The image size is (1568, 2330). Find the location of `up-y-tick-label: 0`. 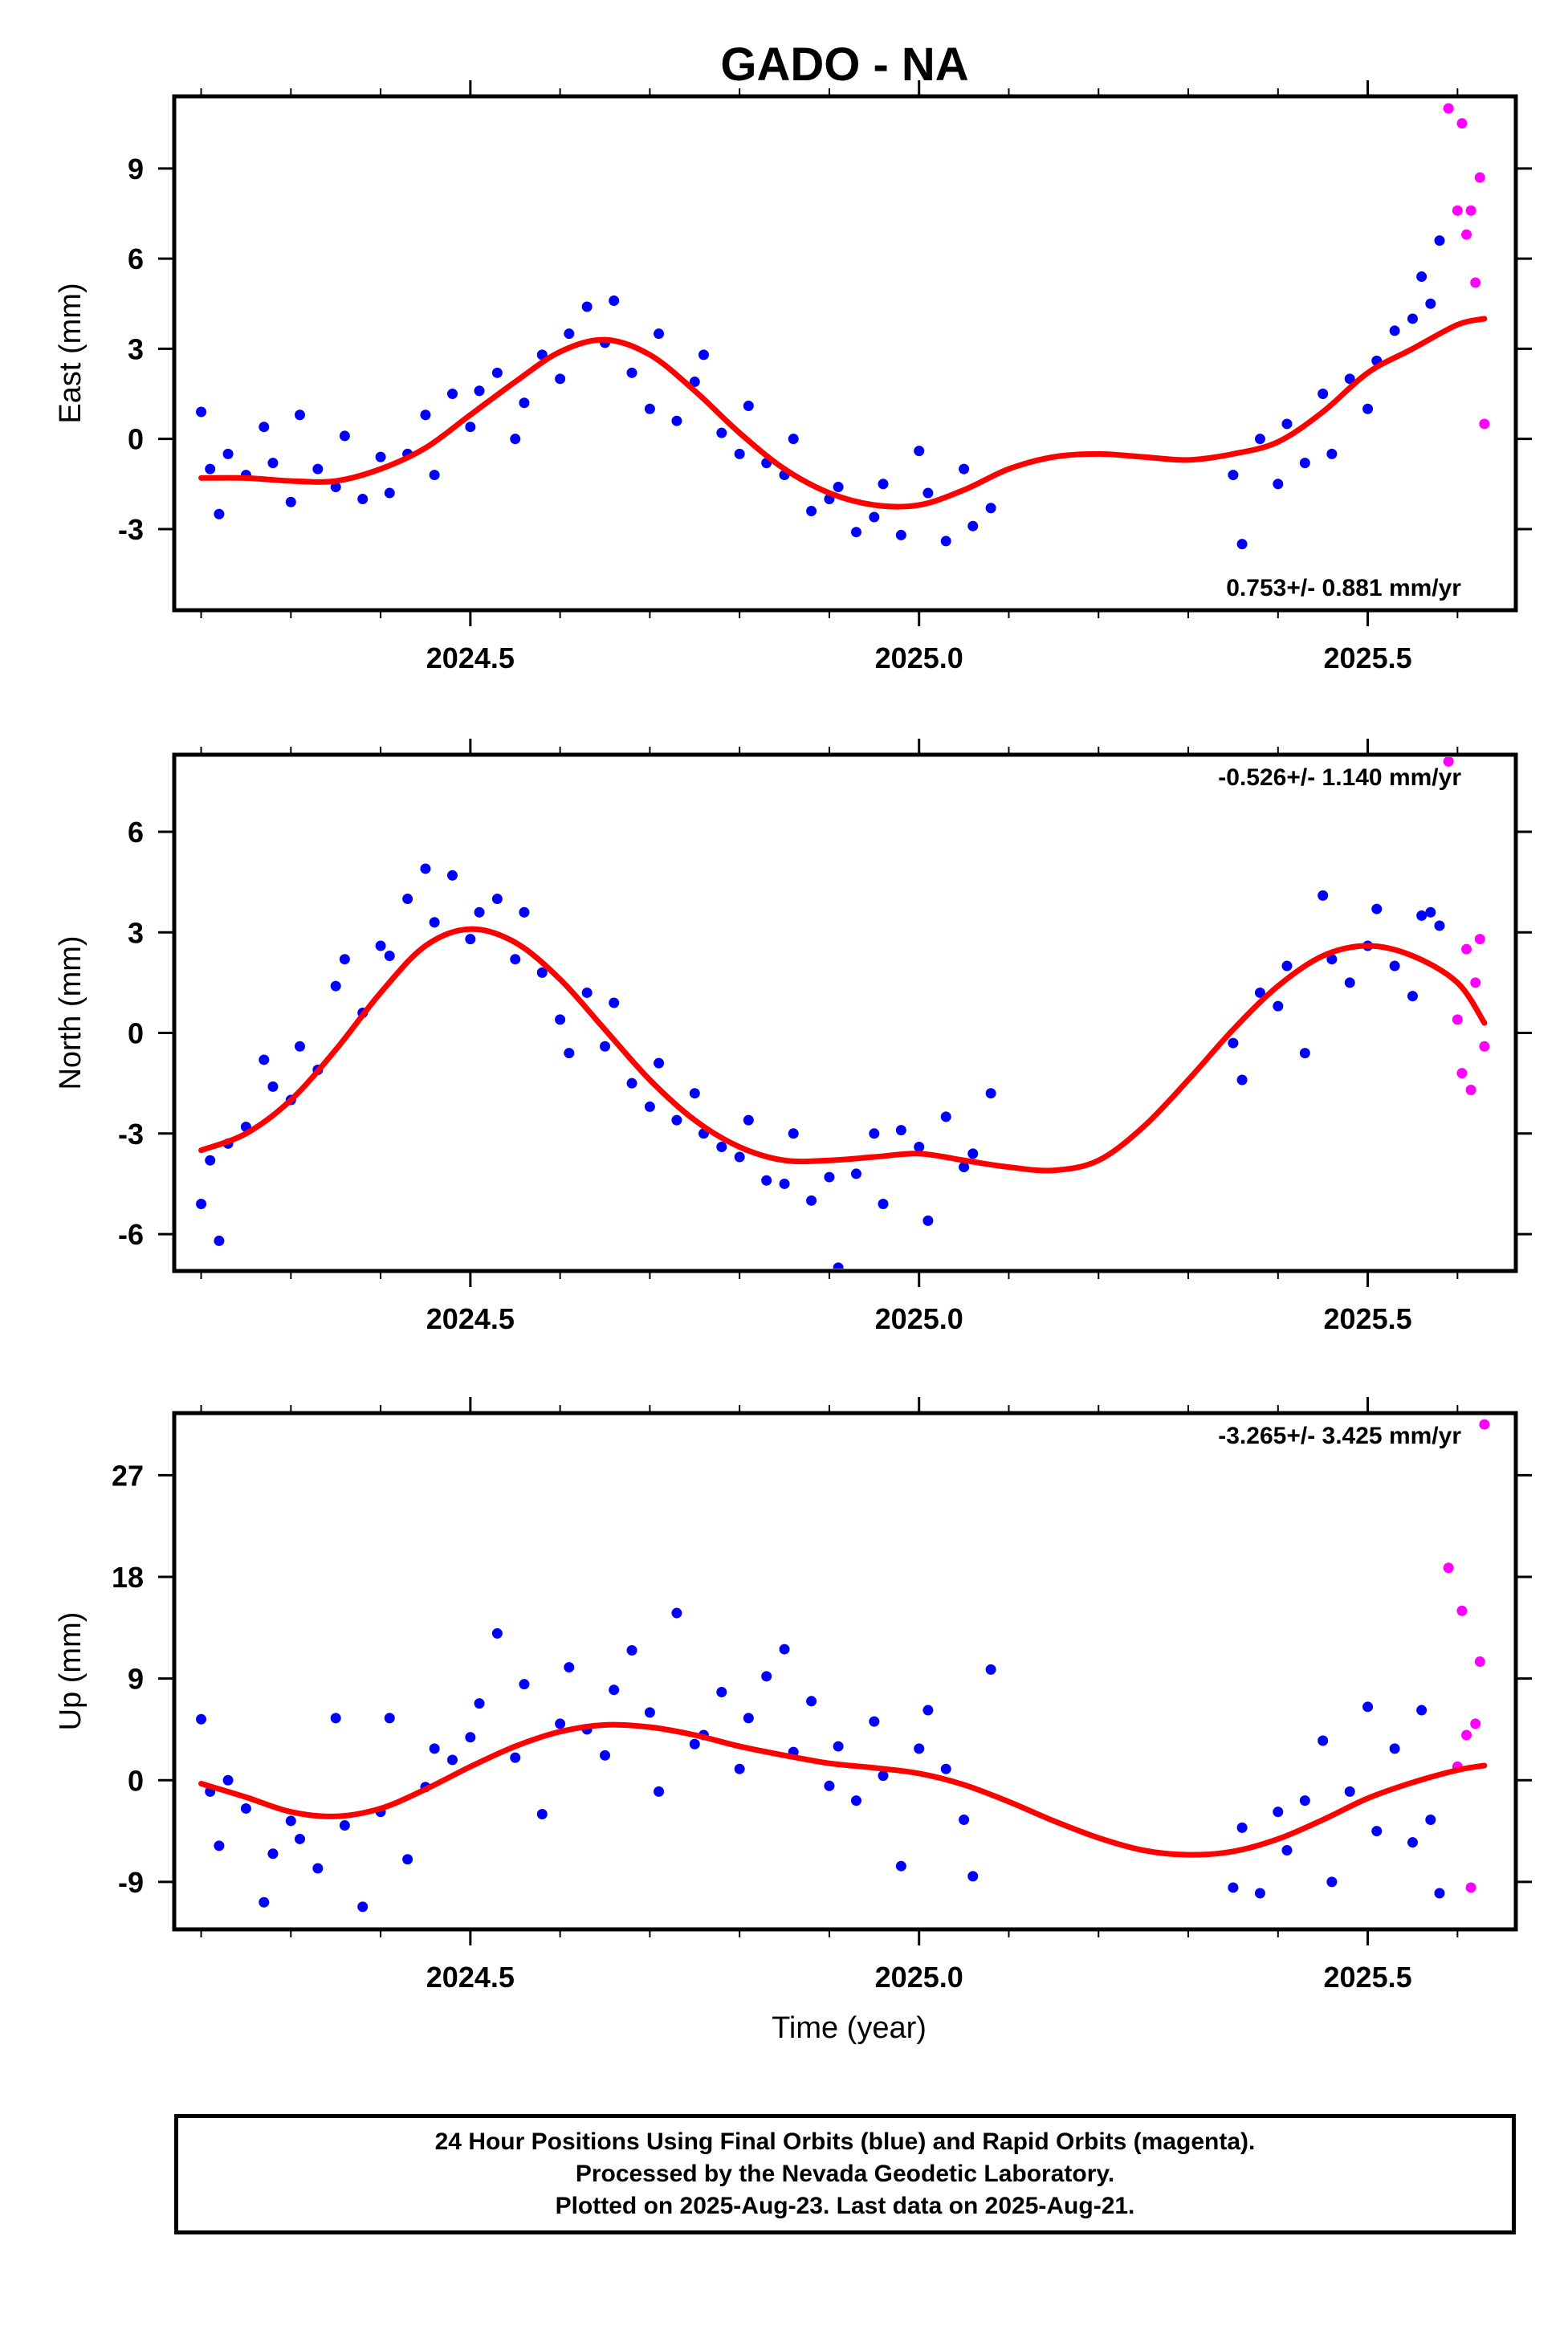

up-y-tick-label: 0 is located at coordinates (136, 1780).